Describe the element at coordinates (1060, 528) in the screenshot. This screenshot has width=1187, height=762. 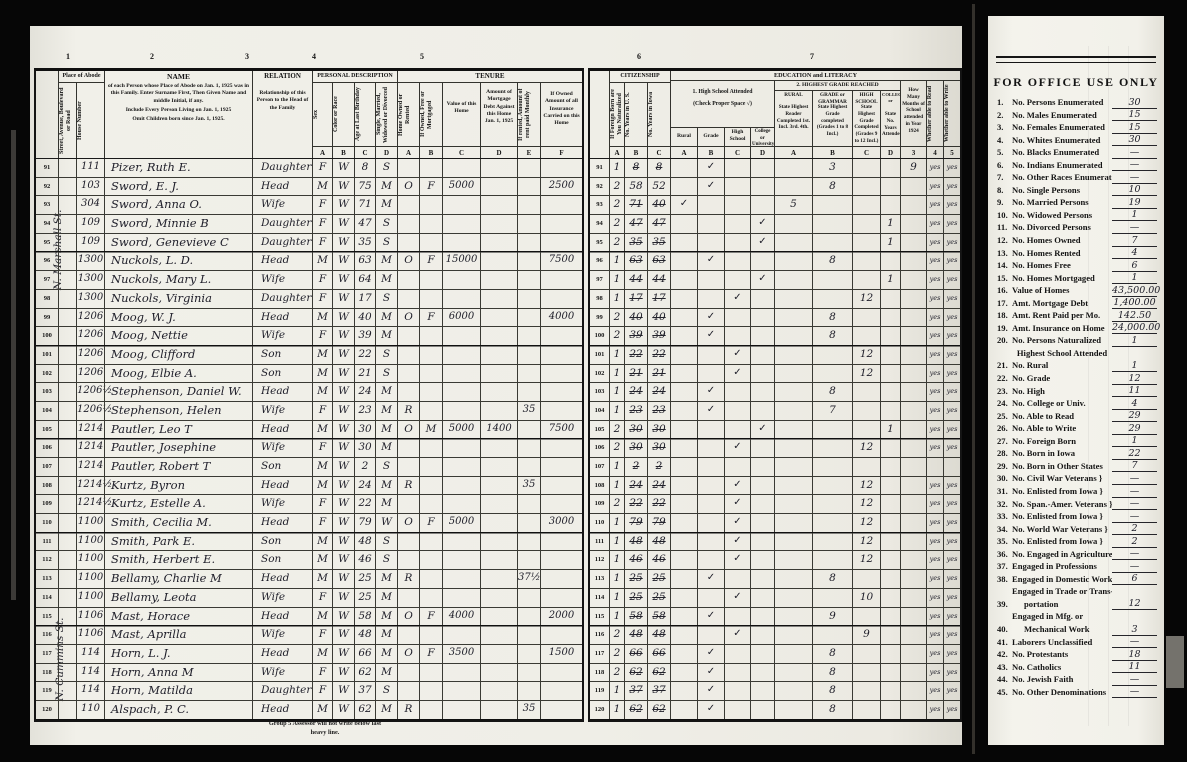
I see `stat-label: No. World War Veterans }` at that location.